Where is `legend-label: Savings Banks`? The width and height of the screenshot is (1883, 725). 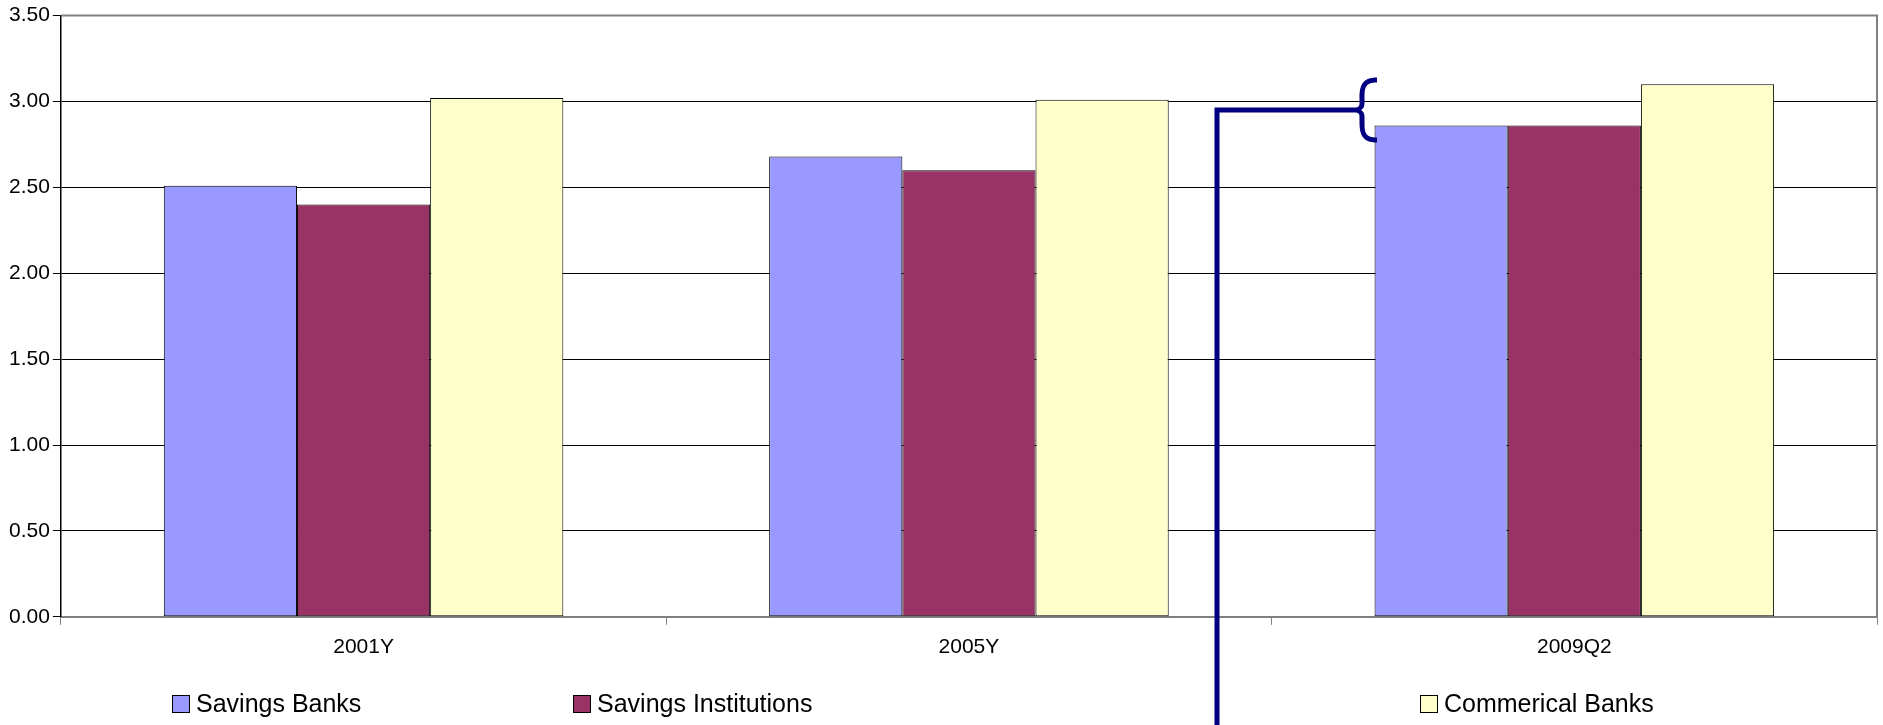 legend-label: Savings Banks is located at coordinates (279, 703).